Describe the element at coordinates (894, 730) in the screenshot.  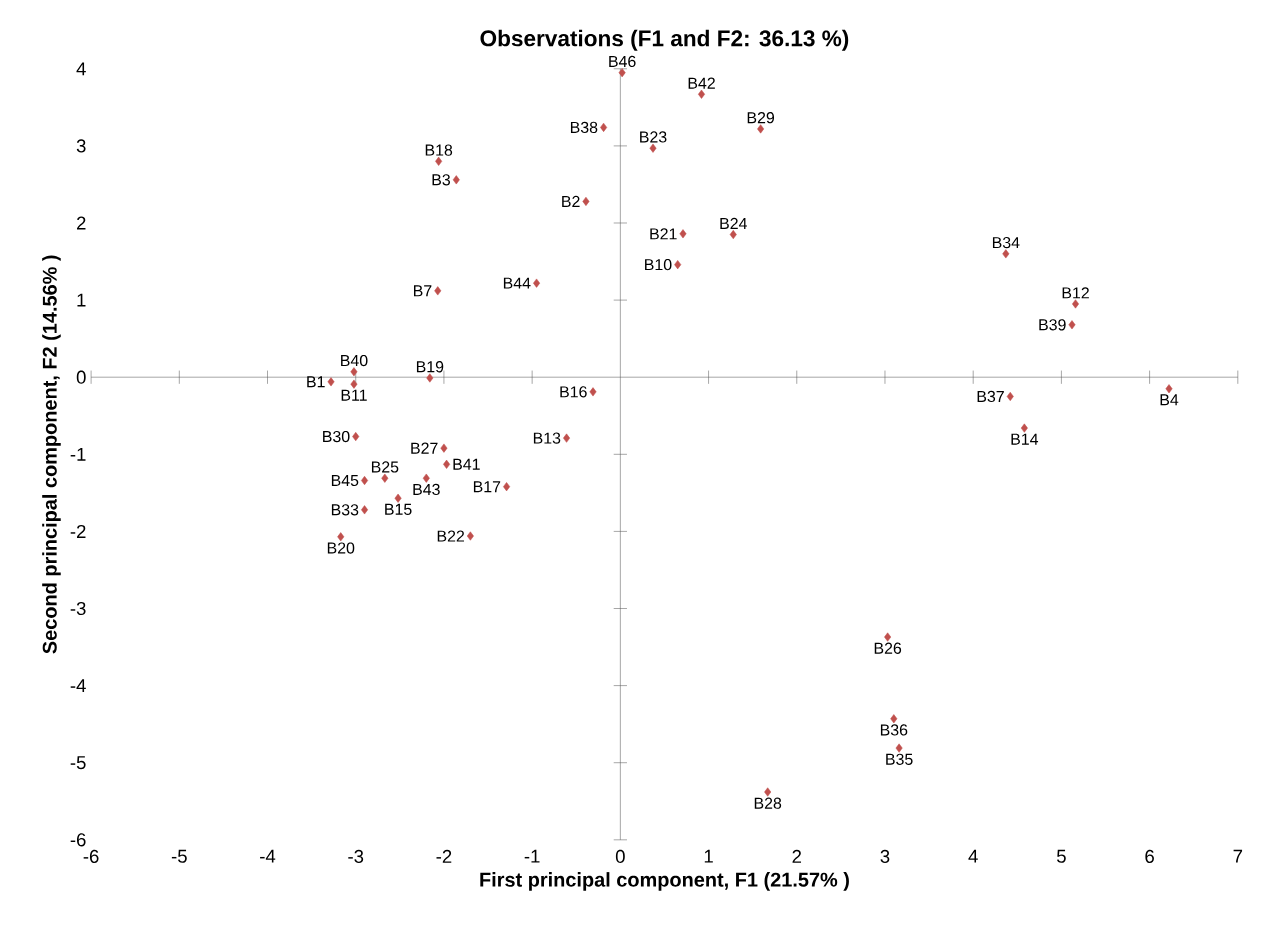
I see `annotation: B36` at that location.